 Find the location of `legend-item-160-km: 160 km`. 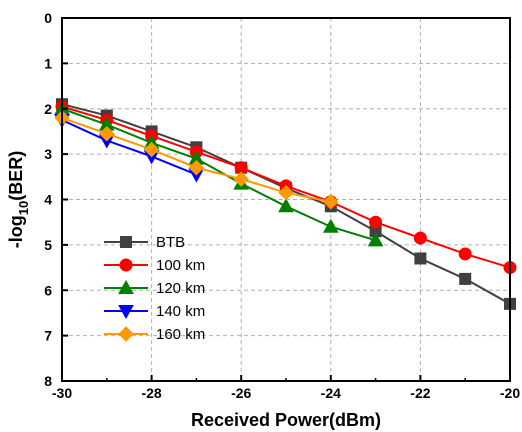

legend-item-160-km: 160 km is located at coordinates (154, 334).